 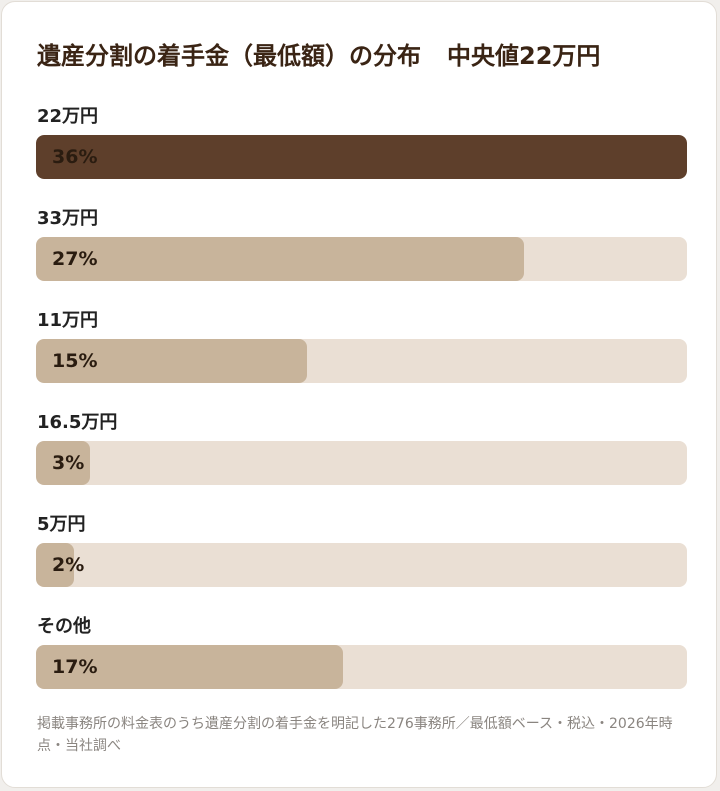 What do you see at coordinates (361, 667) in the screenshot?
I see `bar-track: 17%` at bounding box center [361, 667].